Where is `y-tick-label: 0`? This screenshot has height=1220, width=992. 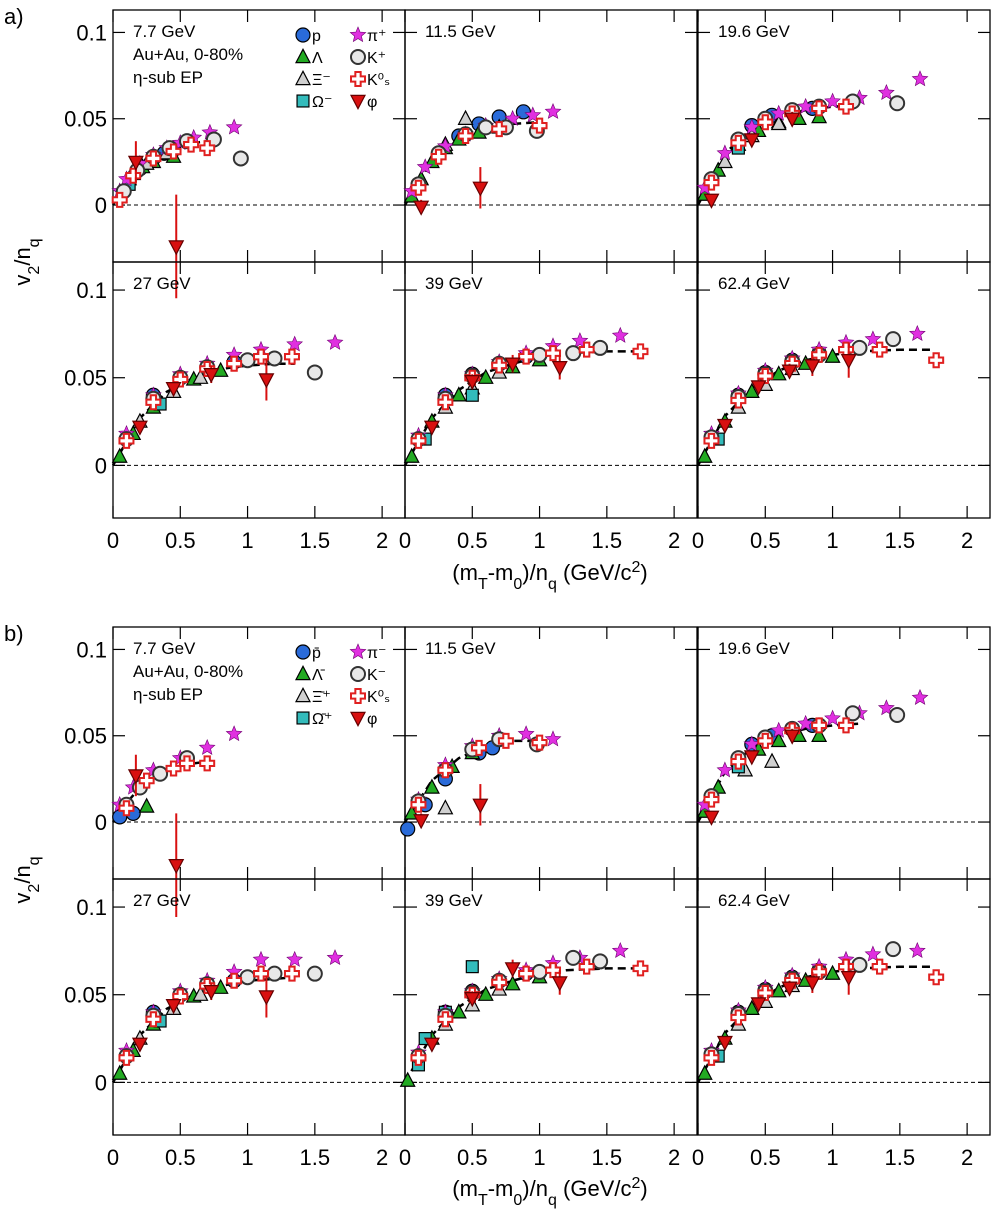
y-tick-label: 0 is located at coordinates (101, 465).